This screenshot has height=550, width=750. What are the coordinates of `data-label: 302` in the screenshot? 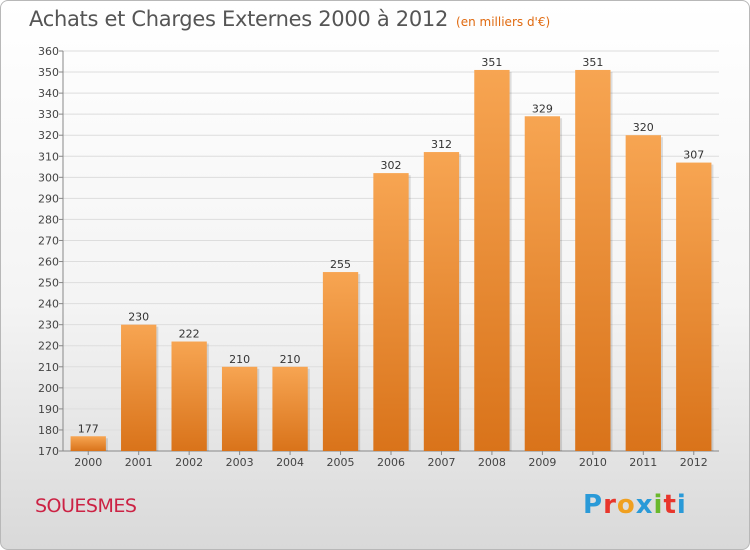 It's located at (391, 165).